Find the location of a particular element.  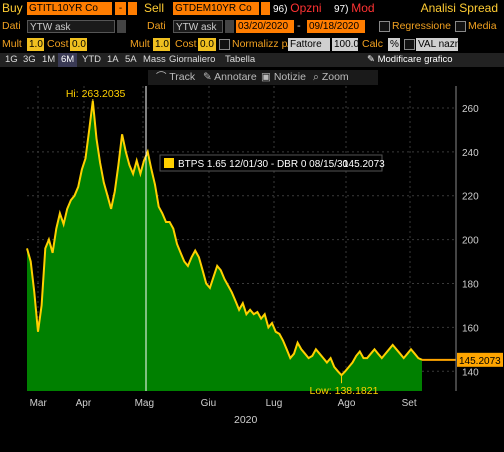

media-label: Media is located at coordinates (482, 26).